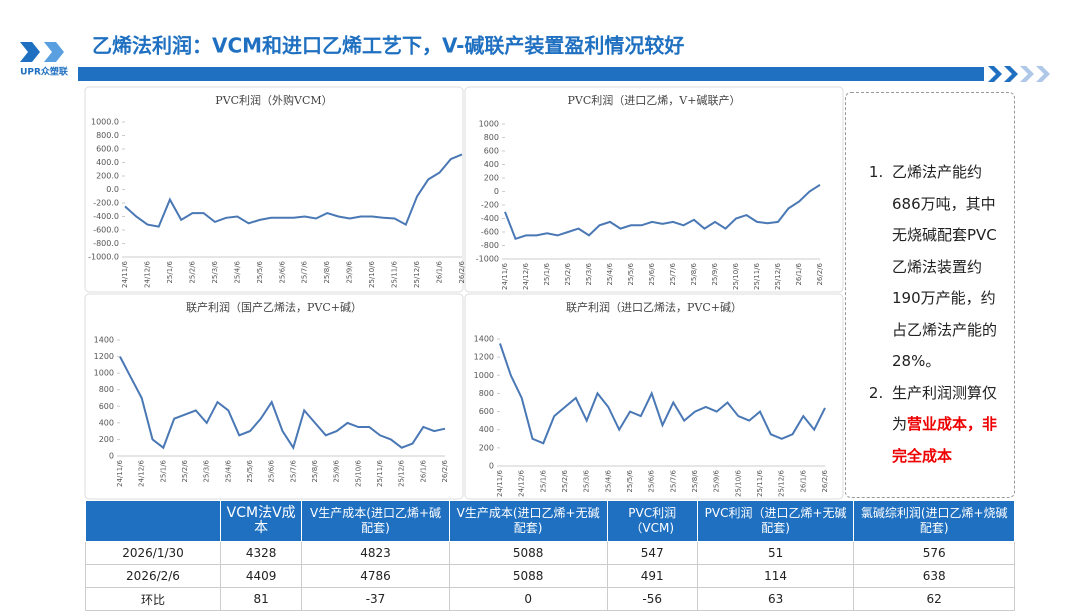  I want to click on table-row: 环比 81 -37 0 -56 63 62, so click(550, 599).